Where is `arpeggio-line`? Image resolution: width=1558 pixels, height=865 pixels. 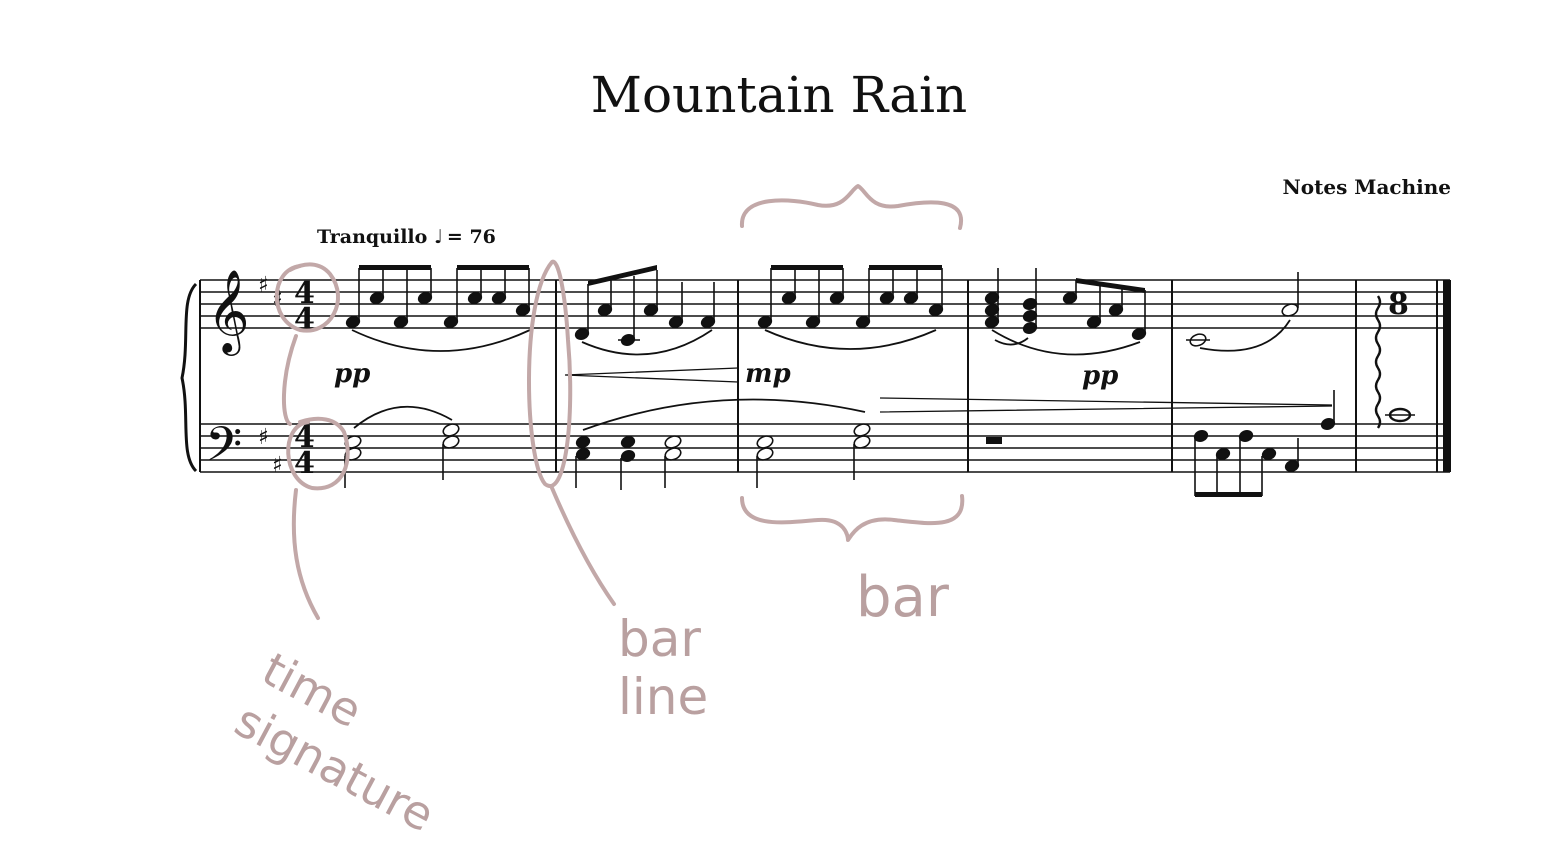 arpeggio-line is located at coordinates (1378, 362).